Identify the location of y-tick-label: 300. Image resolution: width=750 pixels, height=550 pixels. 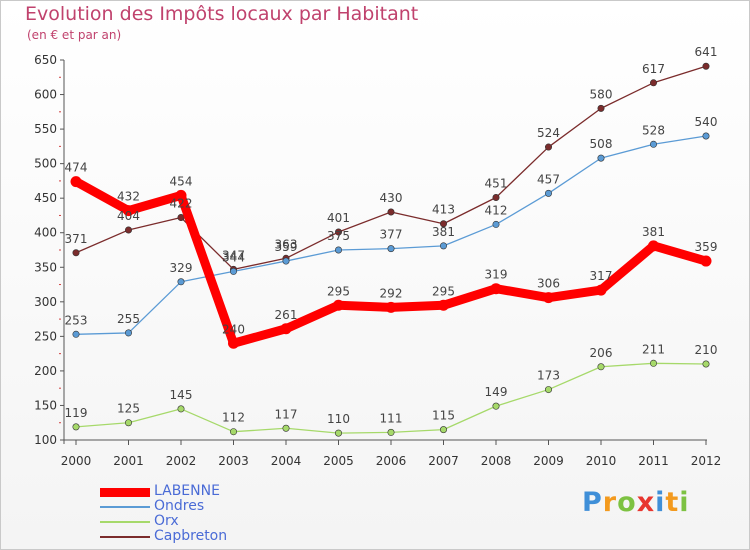
(45, 302).